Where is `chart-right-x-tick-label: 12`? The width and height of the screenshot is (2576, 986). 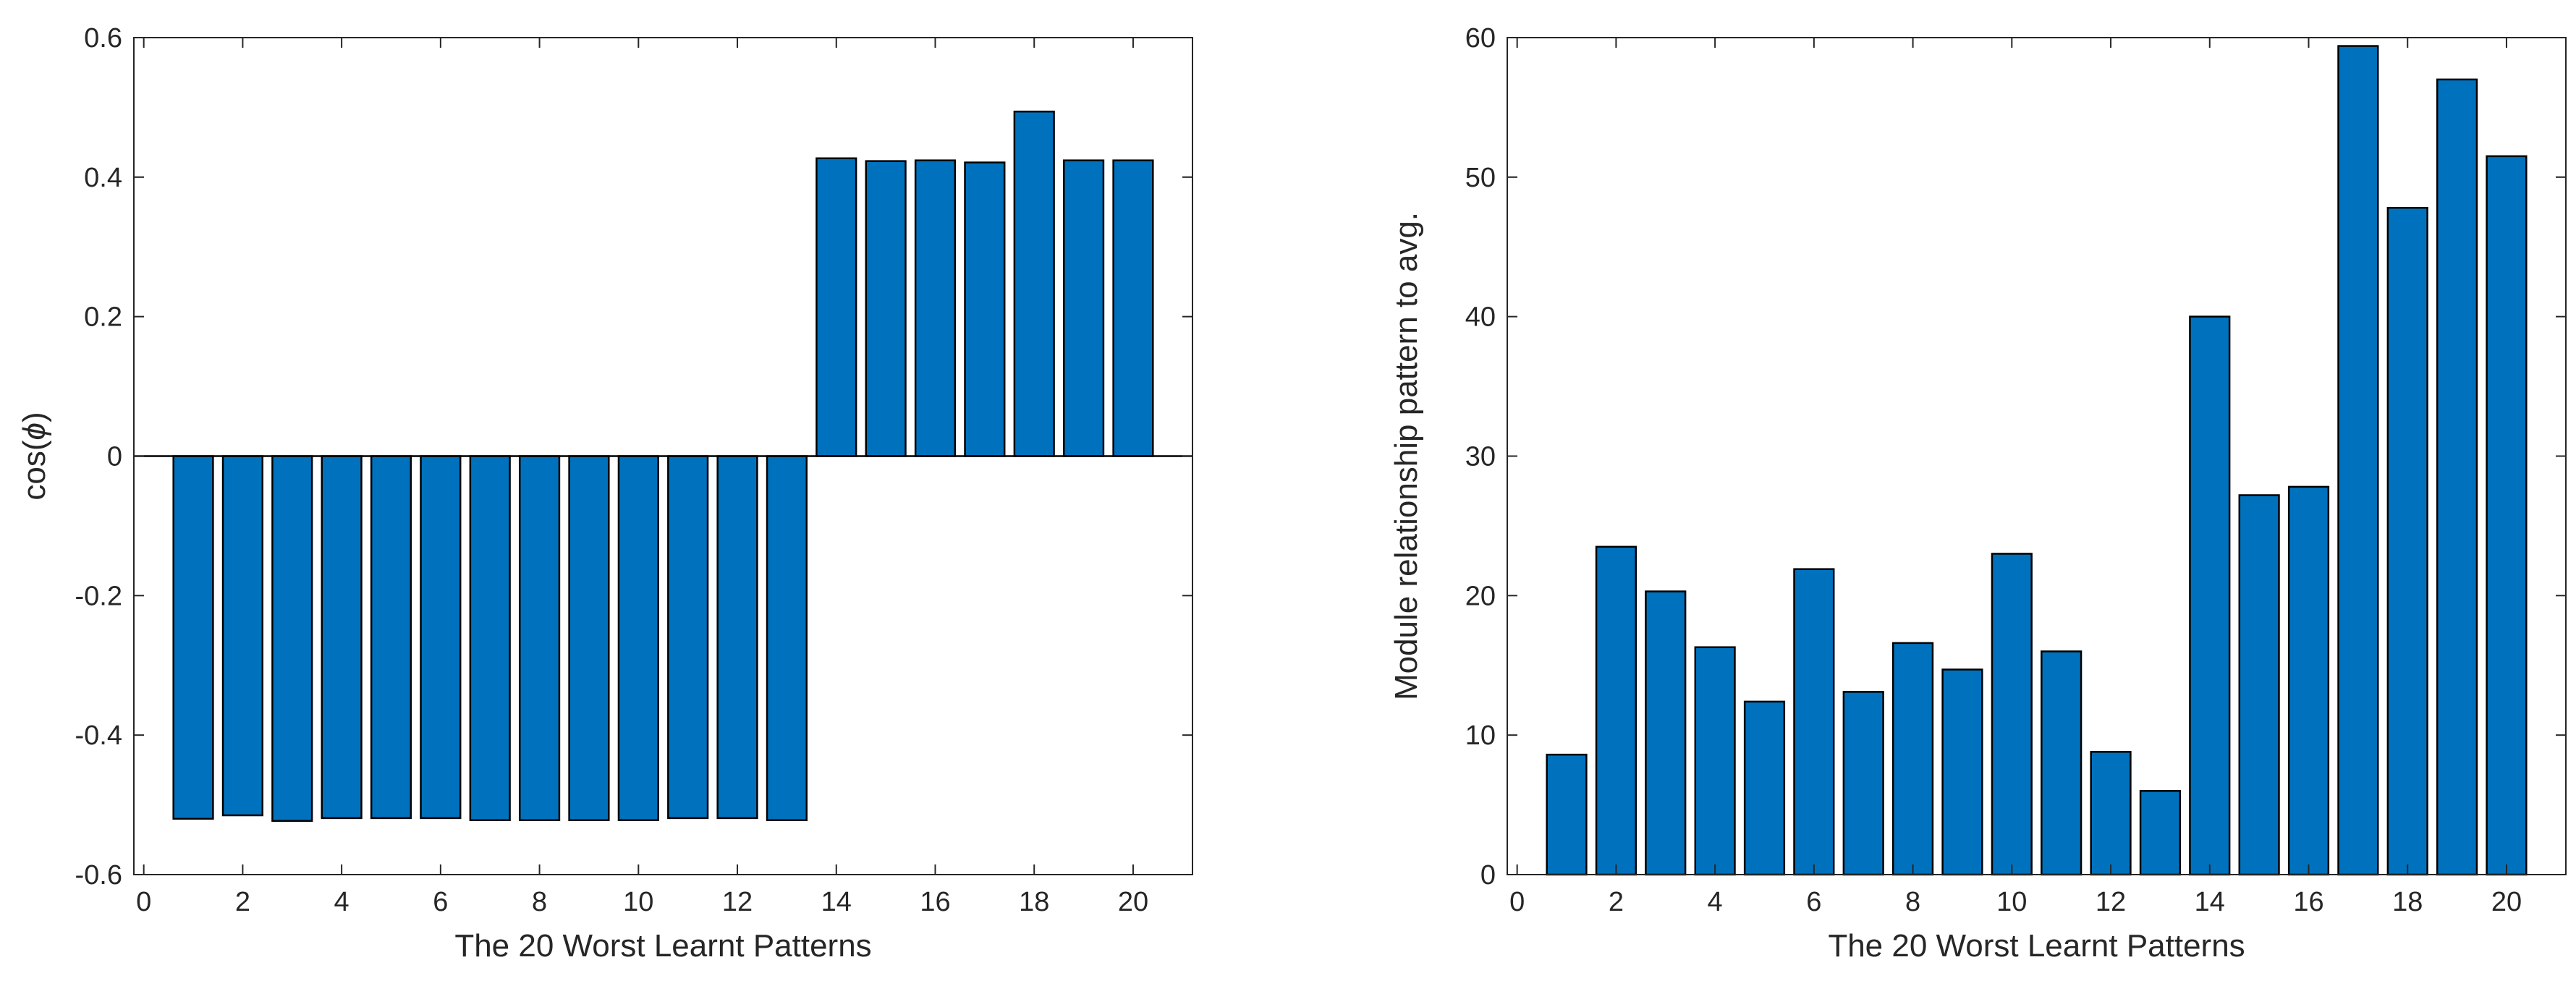
chart-right-x-tick-label: 12 is located at coordinates (2111, 902).